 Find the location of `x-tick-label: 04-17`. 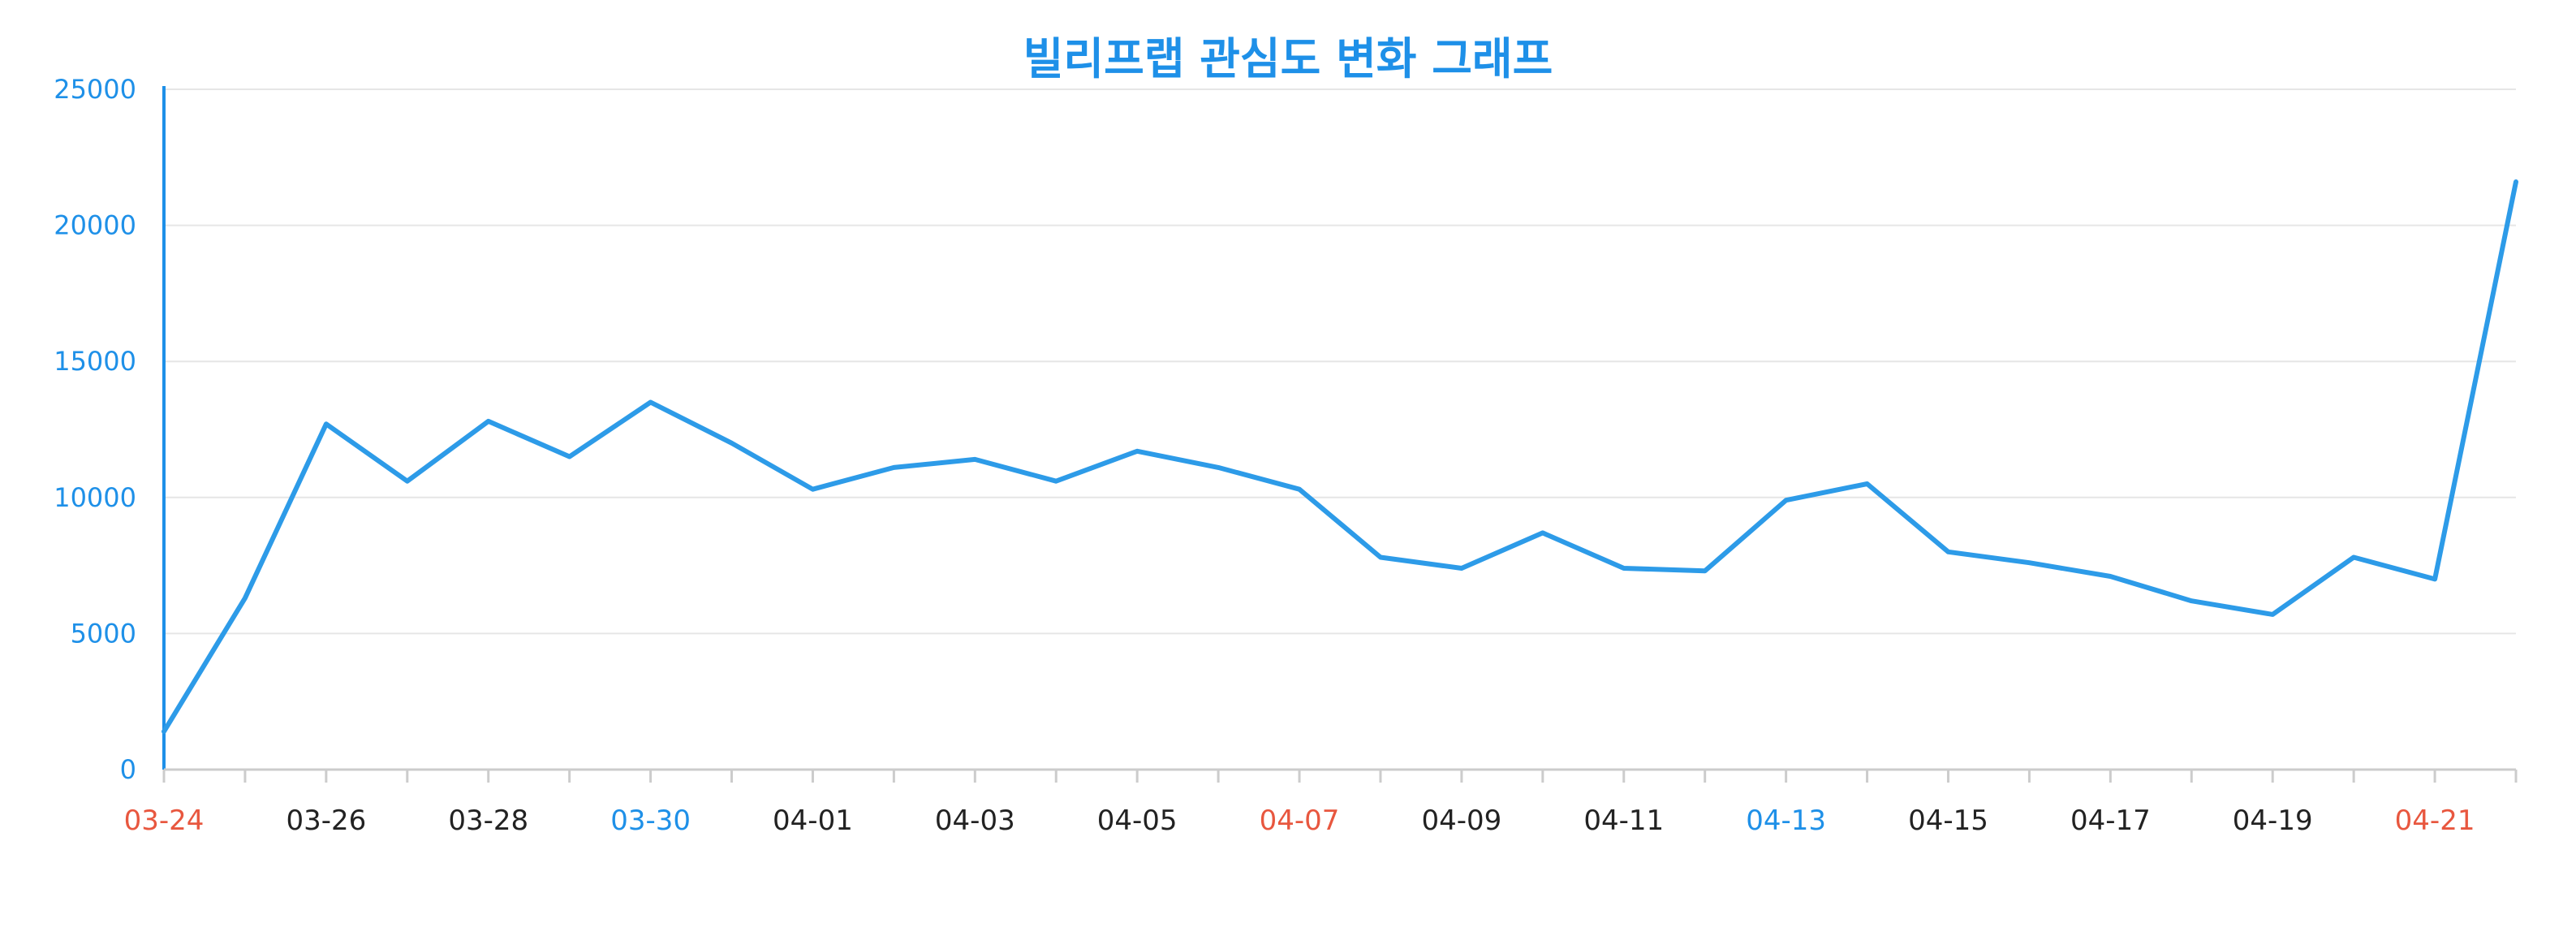

x-tick-label: 04-17 is located at coordinates (2110, 820).